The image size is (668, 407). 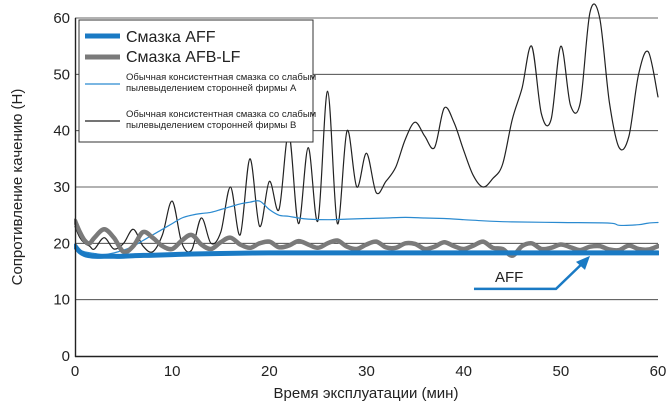 I want to click on series-line-third-party-a, so click(x=366, y=228).